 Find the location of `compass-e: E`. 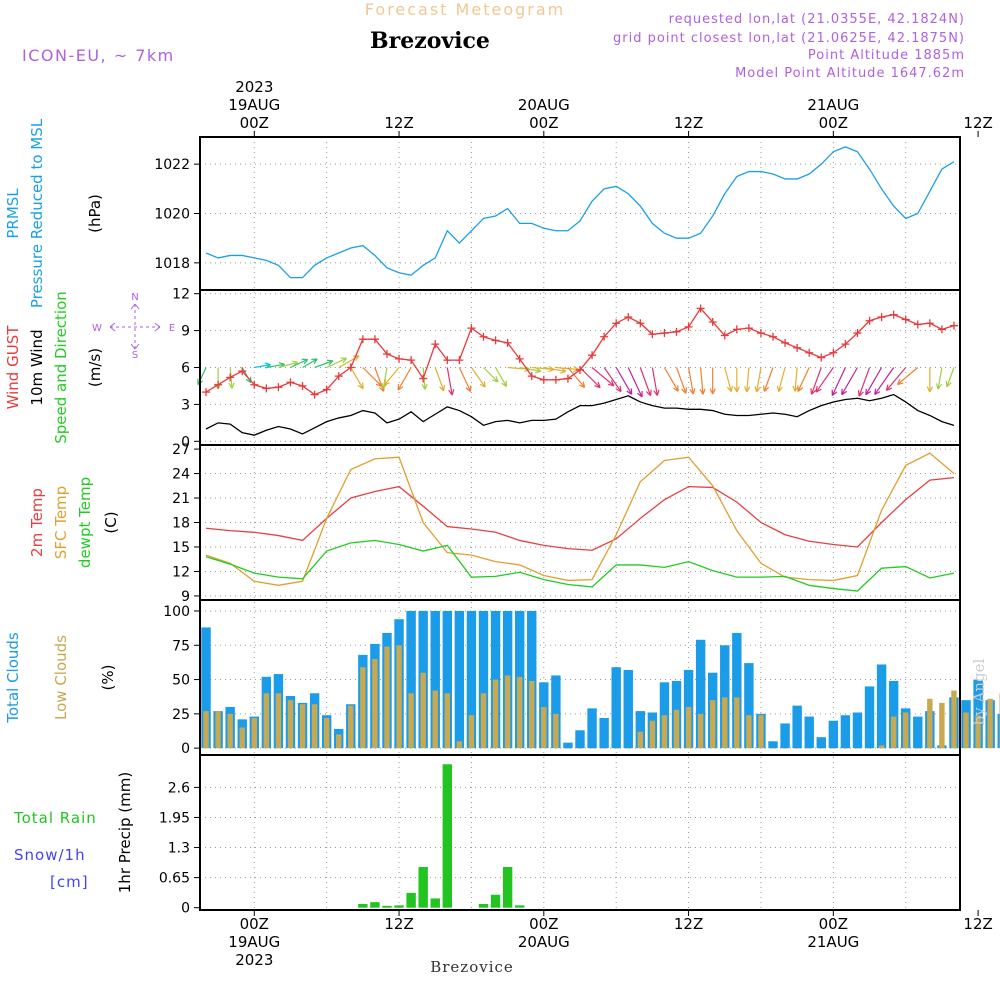

compass-e: E is located at coordinates (172, 328).